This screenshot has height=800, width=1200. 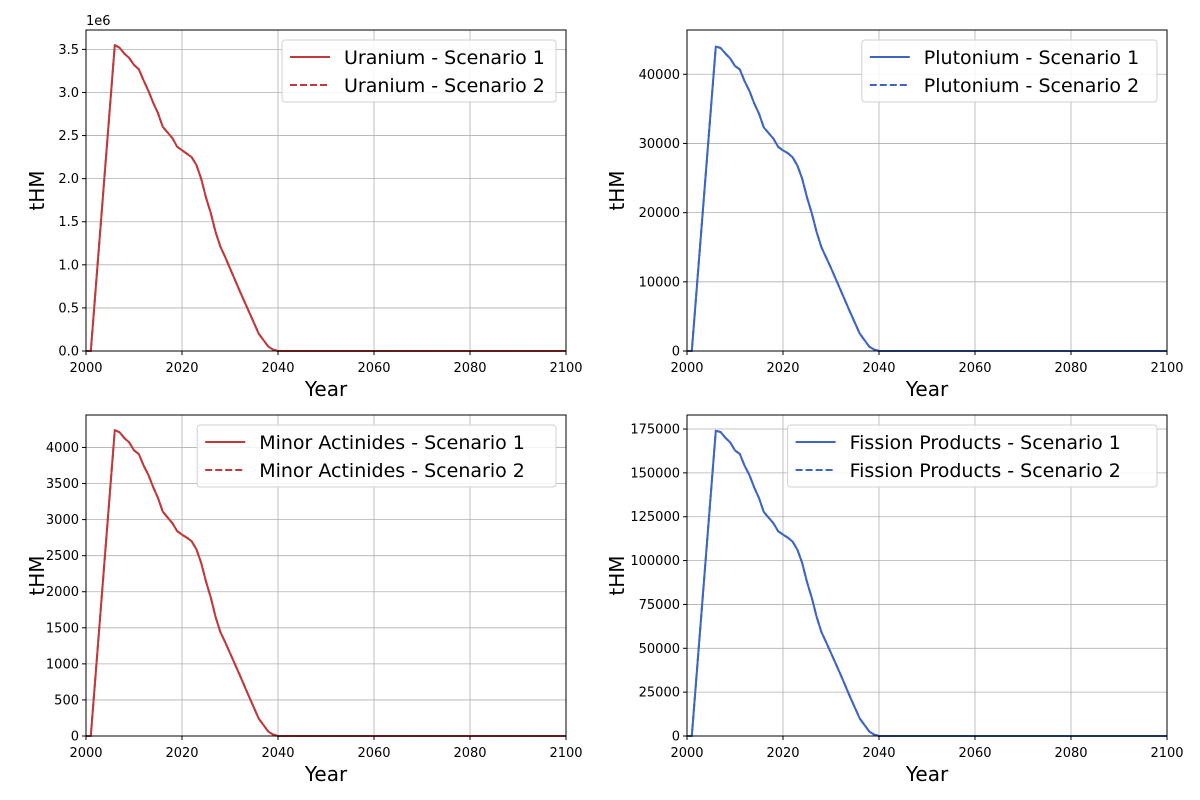 What do you see at coordinates (444, 86) in the screenshot?
I see `legend-label-2: Uranium - Scenario 2` at bounding box center [444, 86].